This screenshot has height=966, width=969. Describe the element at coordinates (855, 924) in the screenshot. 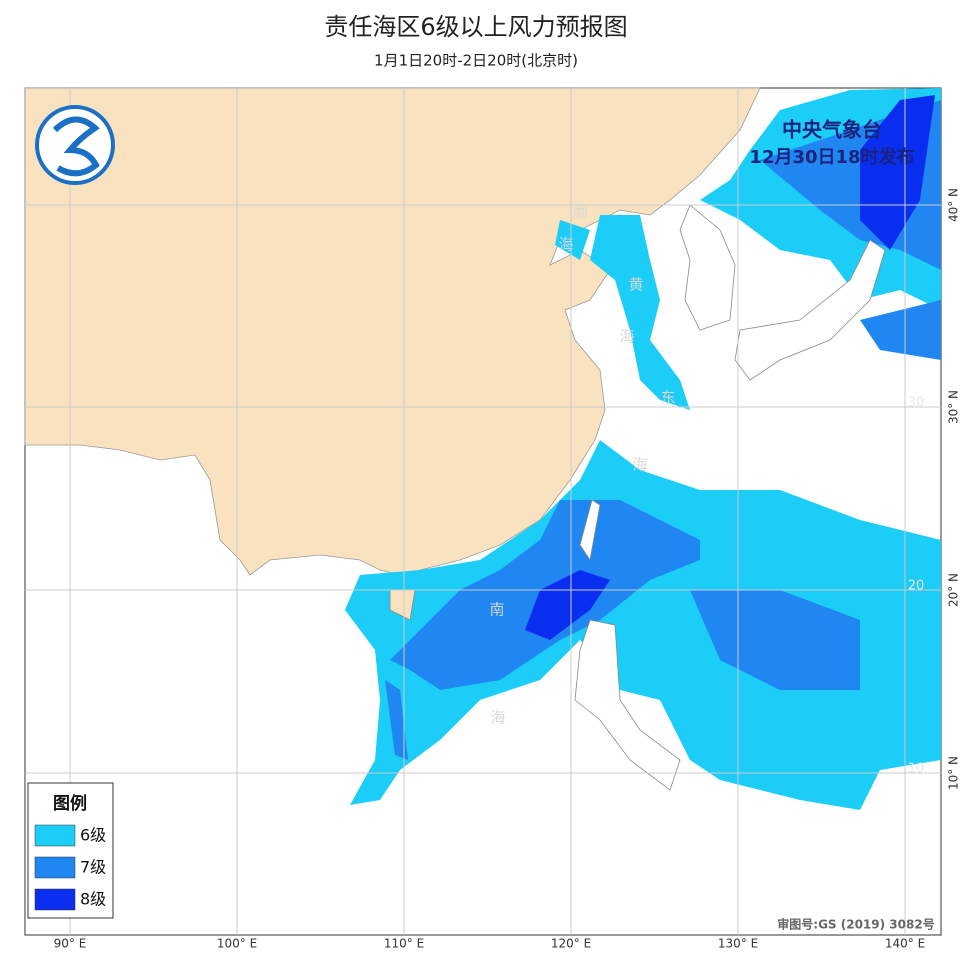

I see `approval-number: 审图号:GS (2019) 3082号` at that location.